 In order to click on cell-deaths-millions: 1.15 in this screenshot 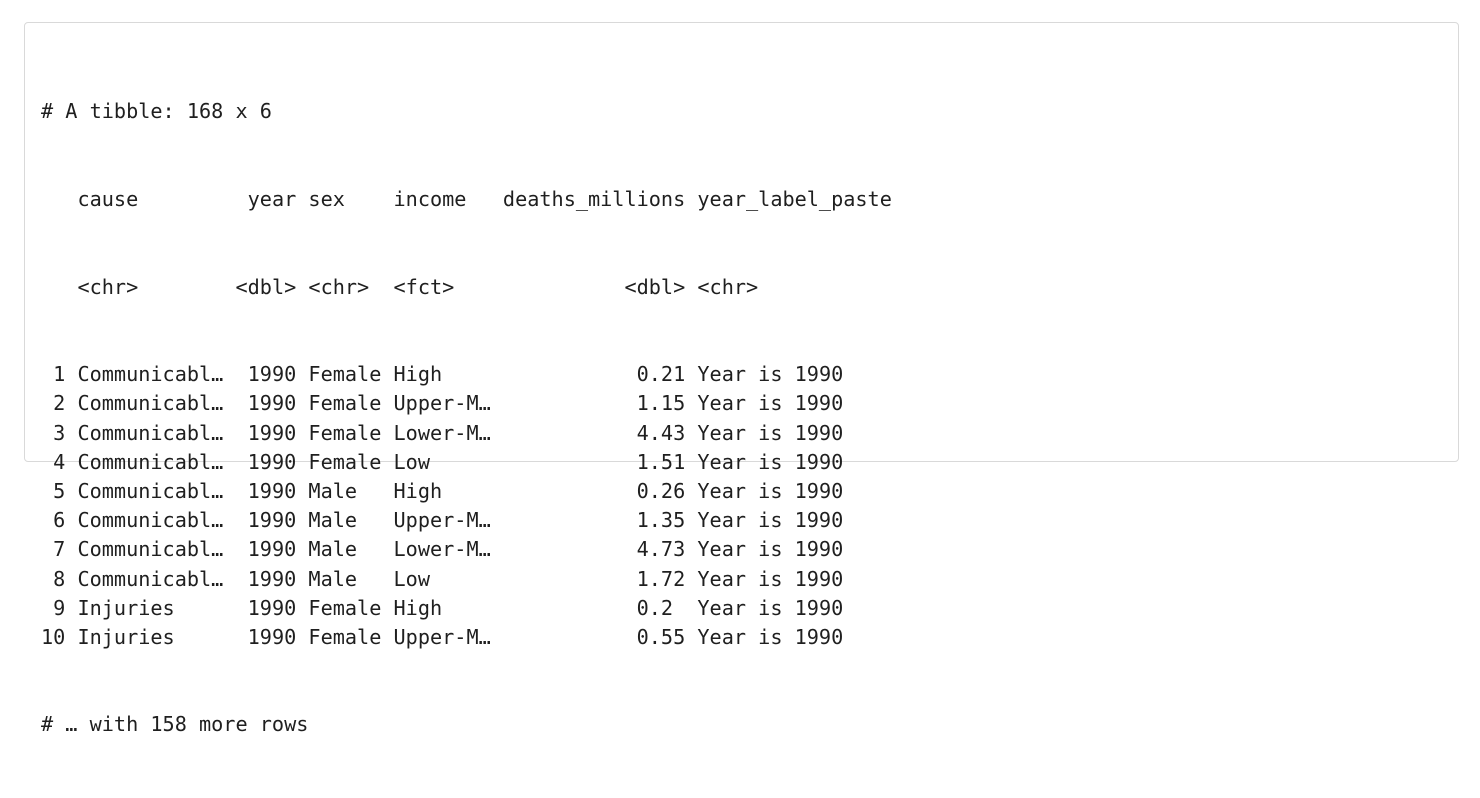, I will do `click(661, 403)`.